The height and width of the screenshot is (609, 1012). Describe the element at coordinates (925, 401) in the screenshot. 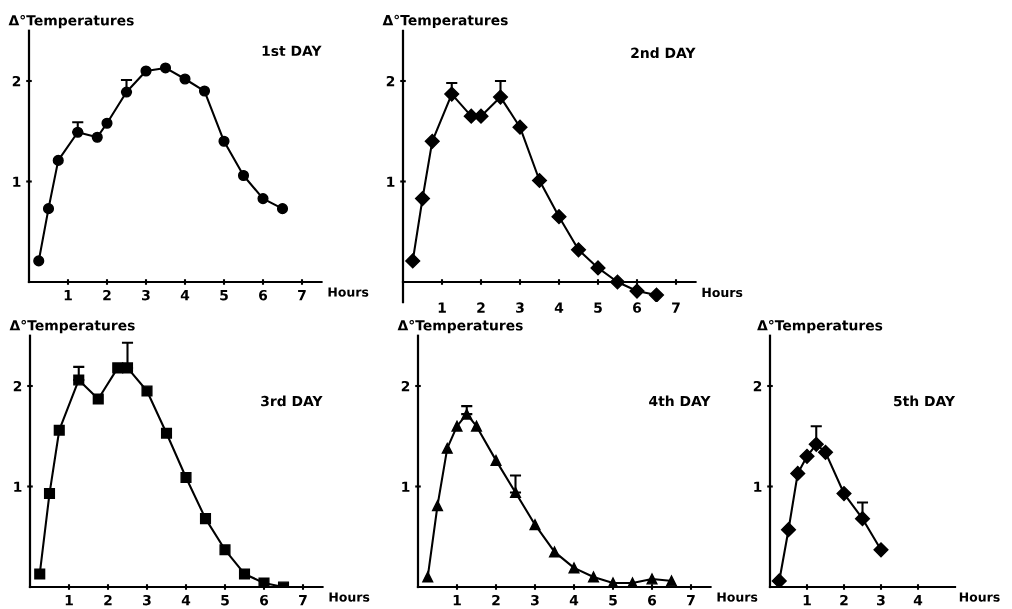

I see `text: 5th DAY` at that location.